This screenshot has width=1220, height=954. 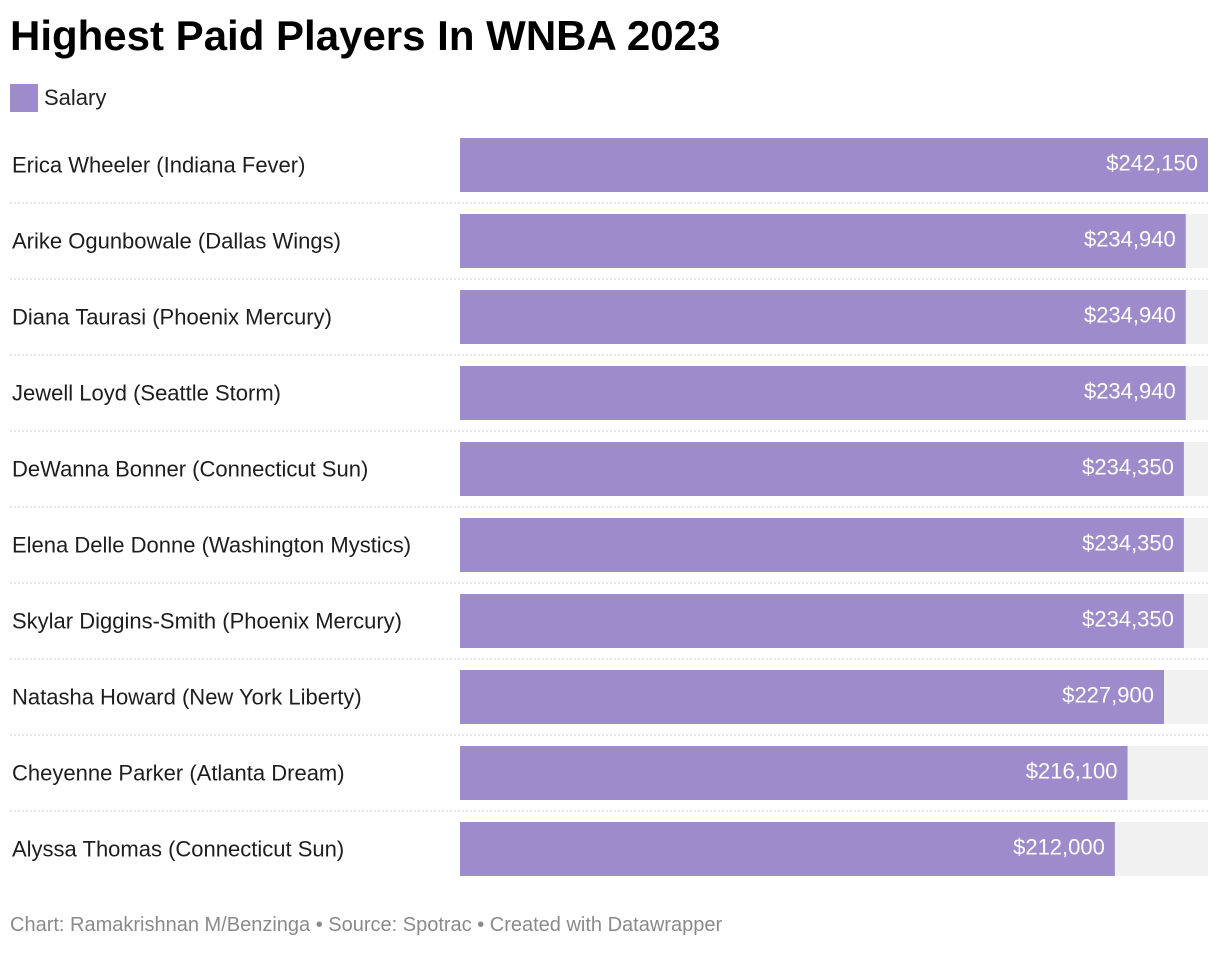 I want to click on bar-value-label: $212,000, so click(x=1059, y=847).